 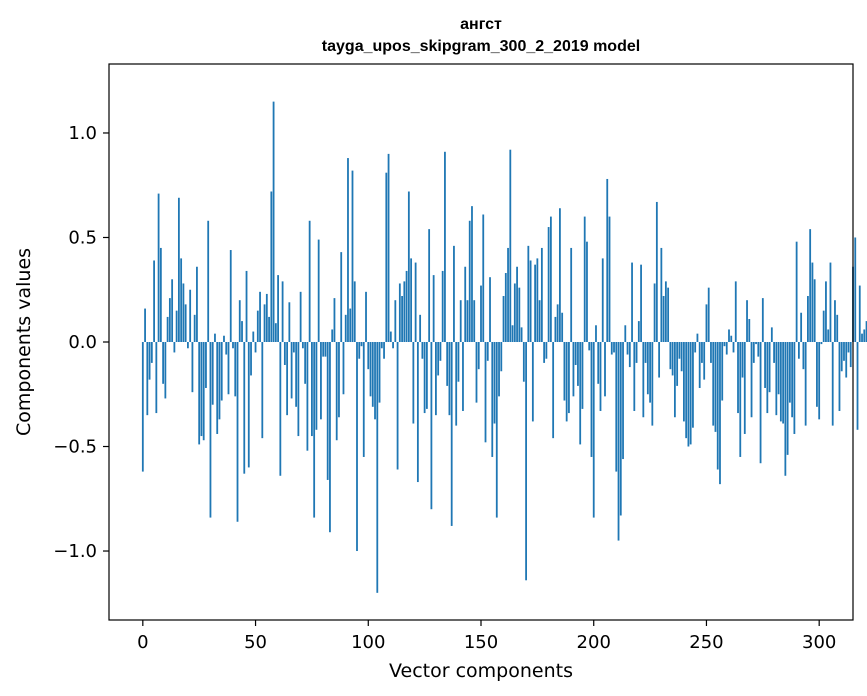 What do you see at coordinates (255, 642) in the screenshot?
I see `x-tick-label: 50` at bounding box center [255, 642].